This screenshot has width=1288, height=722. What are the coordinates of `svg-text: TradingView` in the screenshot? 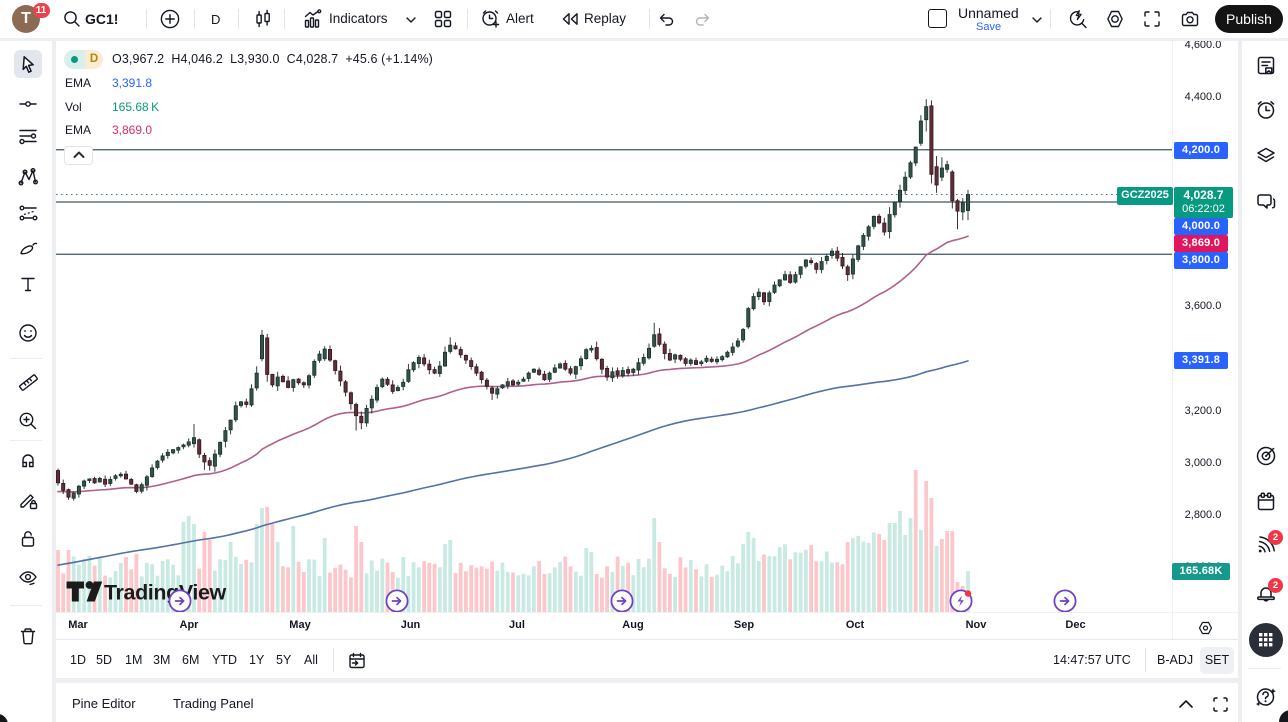 It's located at (165, 593).